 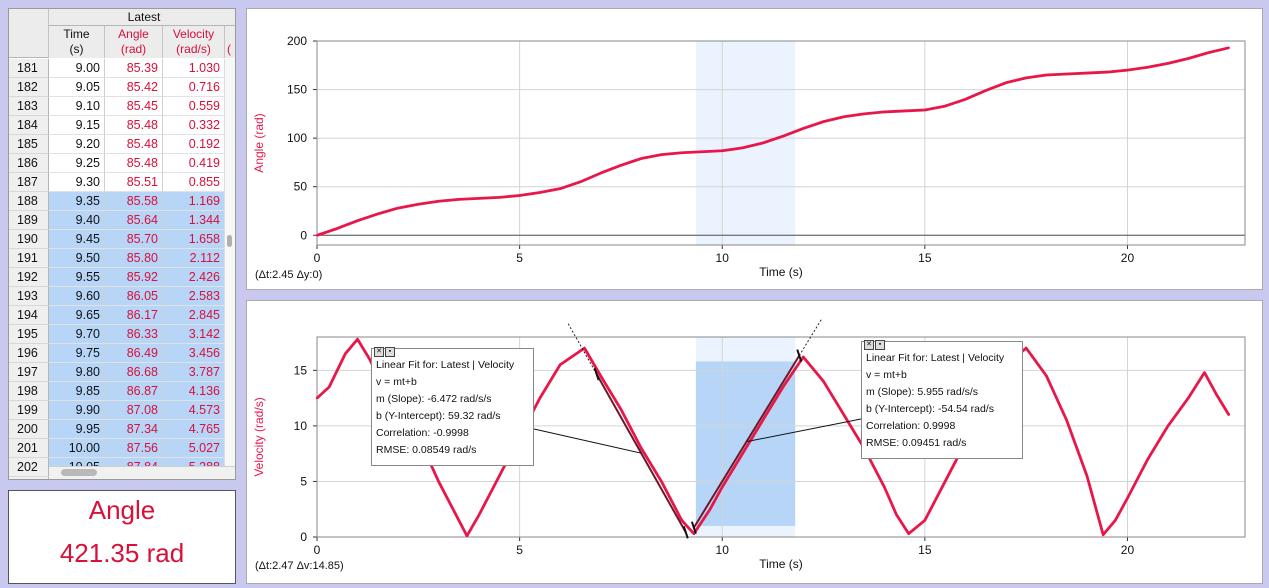 I want to click on cell-velocity: 0.192, so click(x=194, y=144).